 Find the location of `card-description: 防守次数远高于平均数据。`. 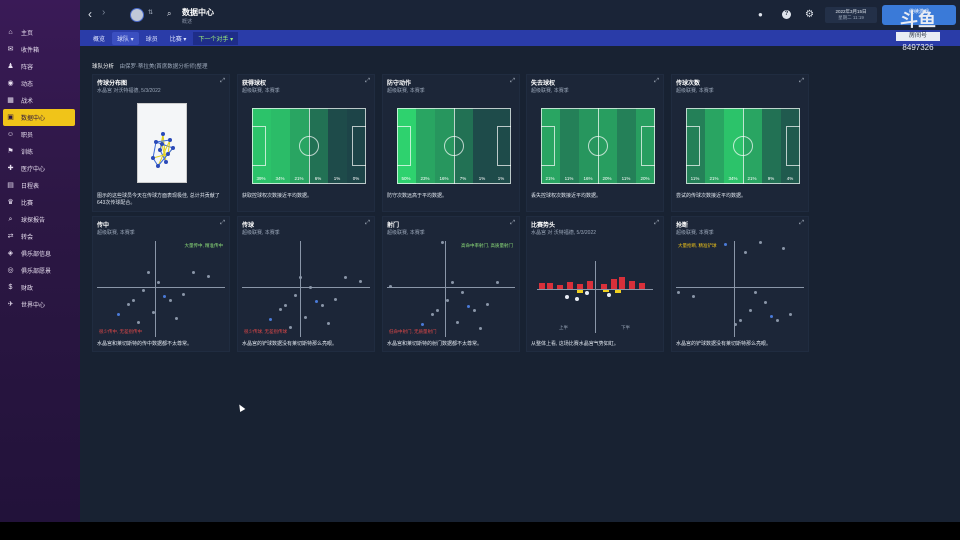

card-description: 防守次数远高于平均数据。 is located at coordinates (417, 196).